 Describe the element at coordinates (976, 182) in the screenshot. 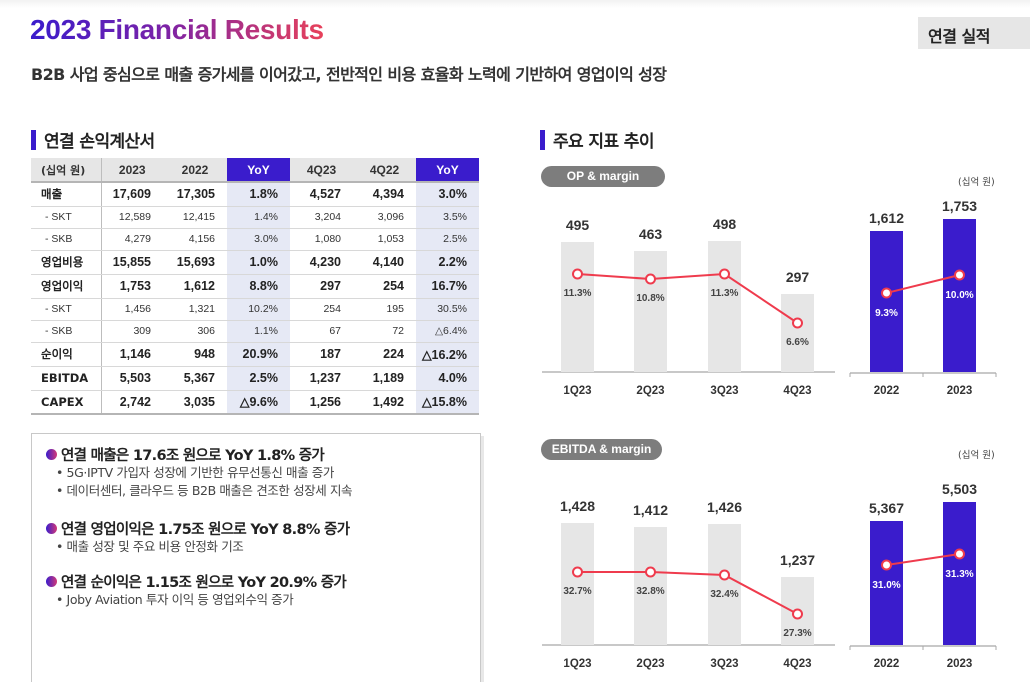

I see `op-unit-label: (십억 원)` at that location.